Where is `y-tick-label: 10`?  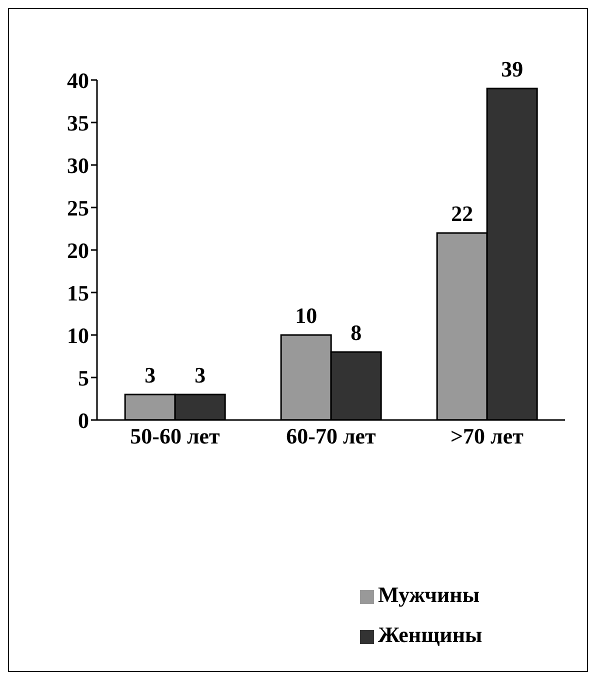
y-tick-label: 10 is located at coordinates (78, 335).